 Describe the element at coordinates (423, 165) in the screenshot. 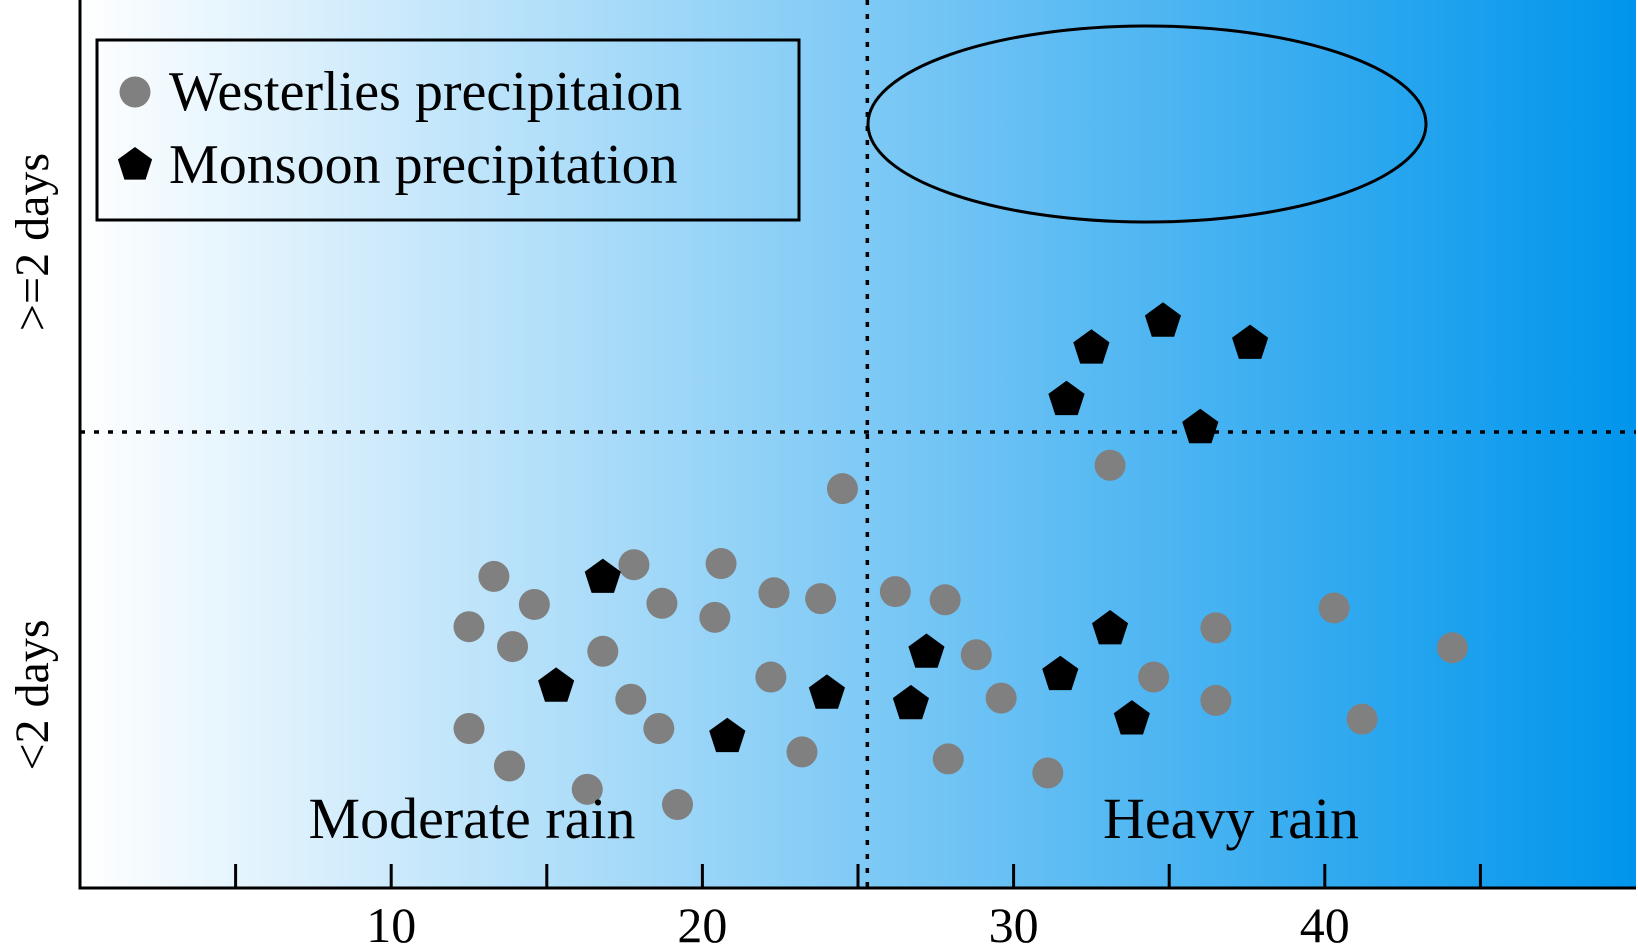

I see `legend-label: Monsoon precipitation` at that location.